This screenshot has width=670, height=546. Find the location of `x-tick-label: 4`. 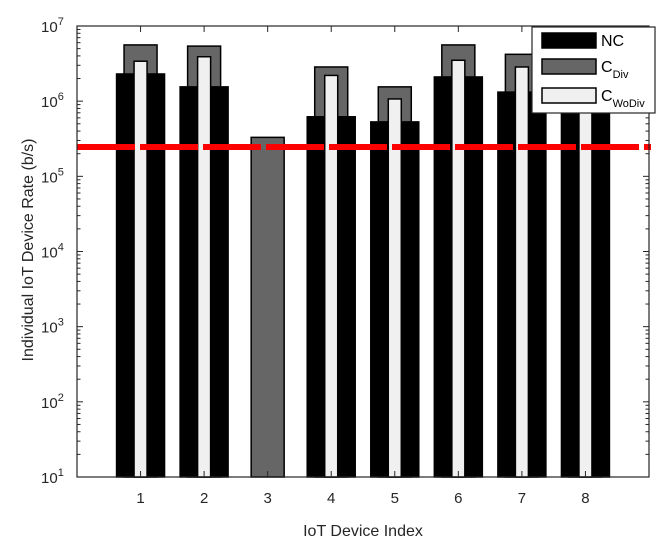

x-tick-label: 4 is located at coordinates (331, 498).